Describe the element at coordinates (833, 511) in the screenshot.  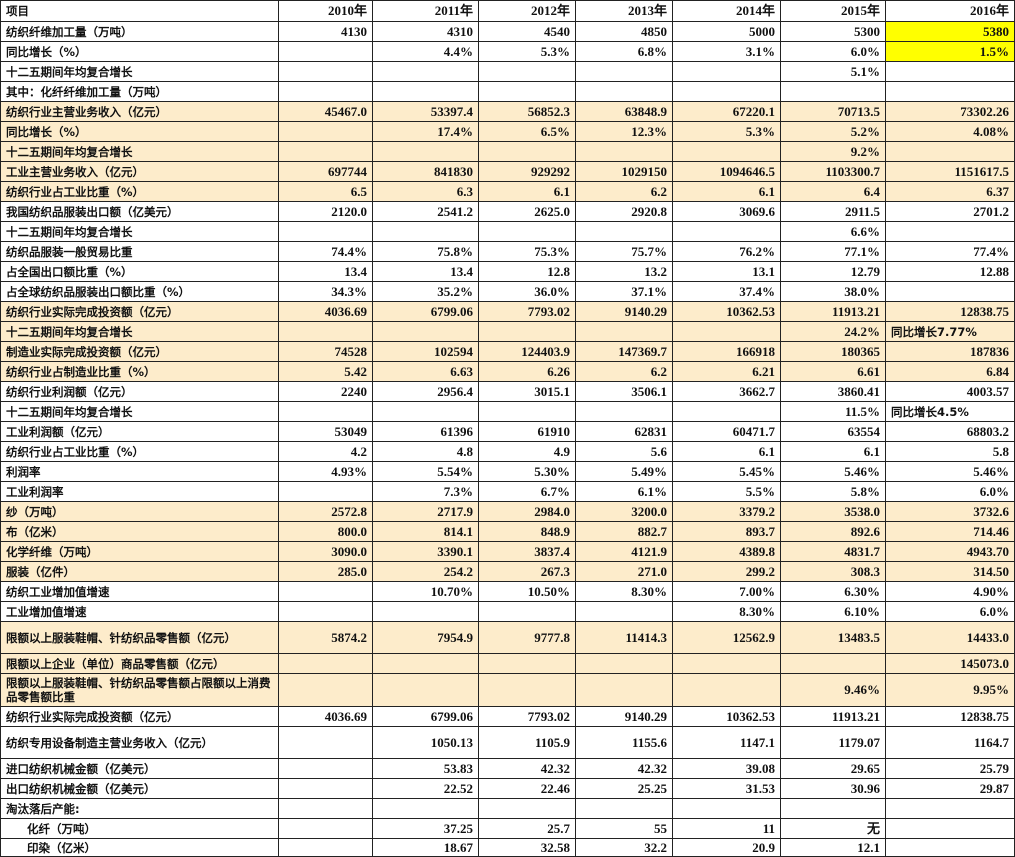
I see `cell-2015: 3538.0` at that location.